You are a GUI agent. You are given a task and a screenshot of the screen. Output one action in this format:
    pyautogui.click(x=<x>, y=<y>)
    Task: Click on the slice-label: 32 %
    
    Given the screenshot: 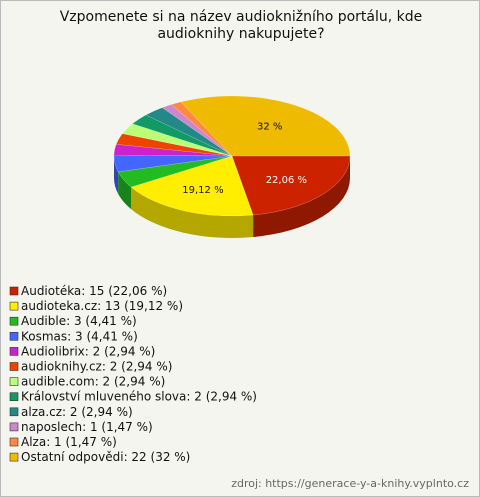 What is the action you would take?
    pyautogui.click(x=269, y=127)
    